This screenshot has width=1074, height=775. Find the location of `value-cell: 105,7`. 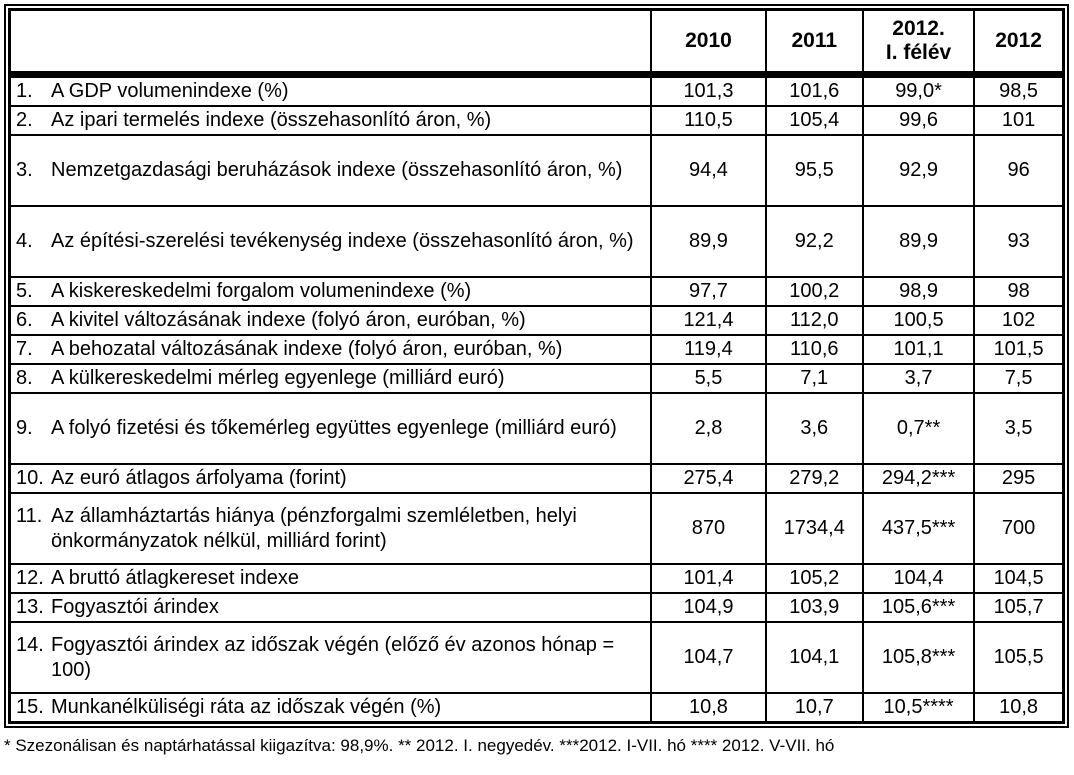

value-cell: 105,7 is located at coordinates (1019, 607).